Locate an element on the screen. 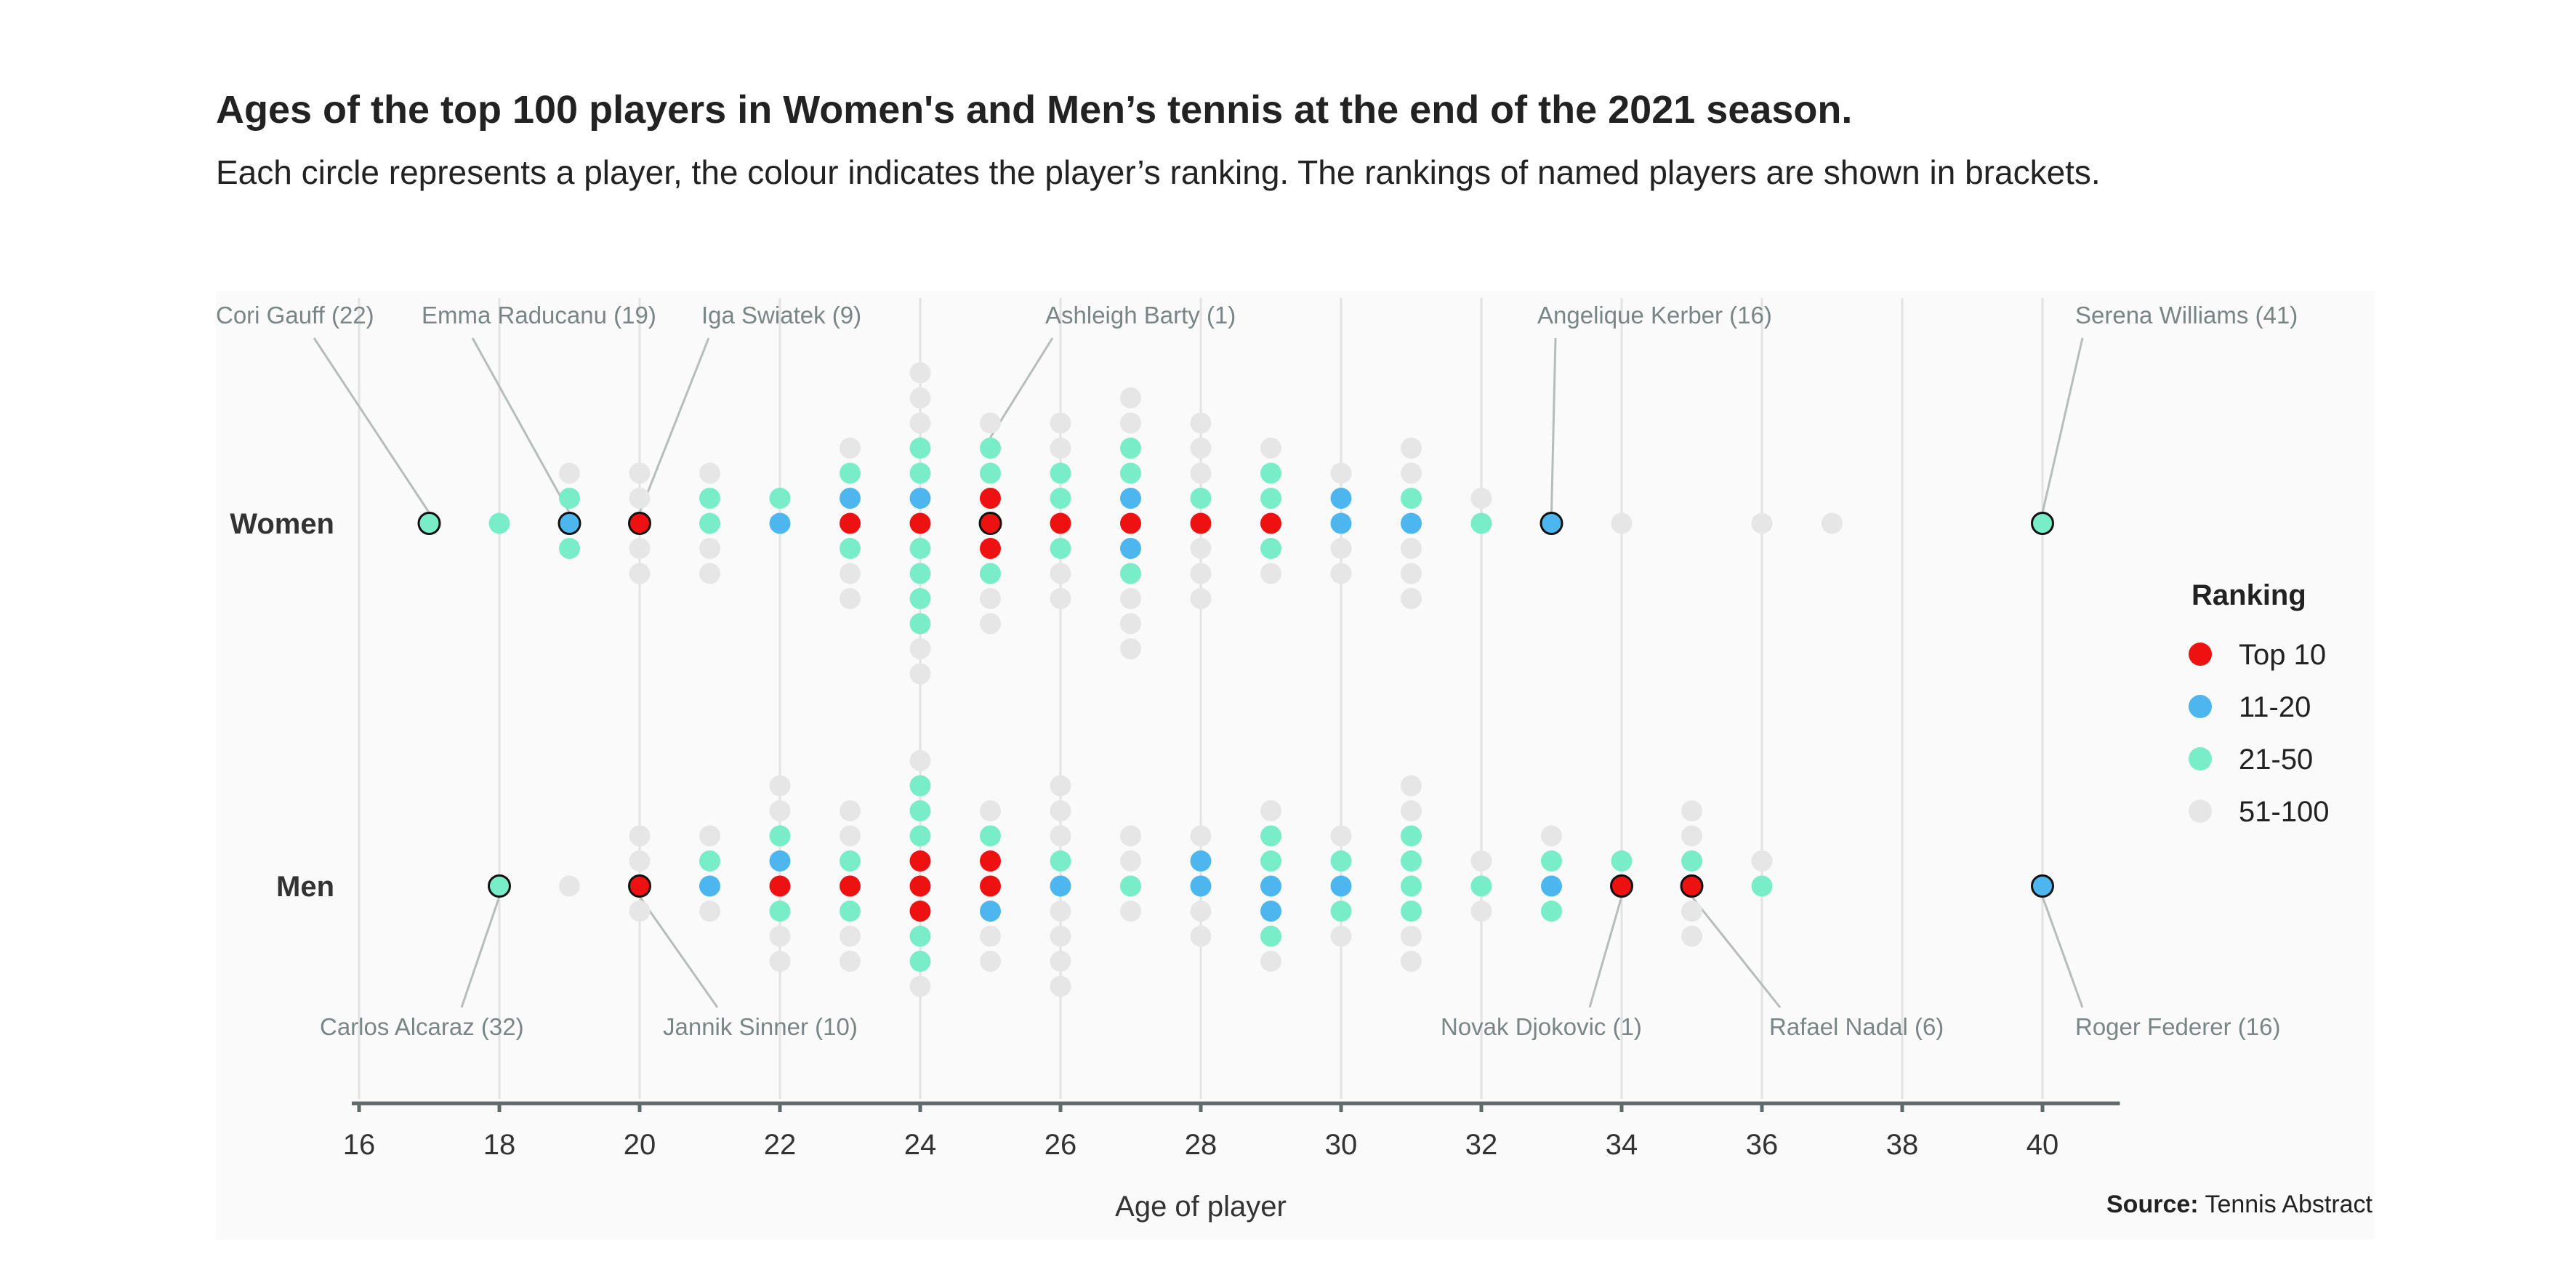 The height and width of the screenshot is (1288, 2576). player-label: Iga Swiatek (9) is located at coordinates (781, 315).